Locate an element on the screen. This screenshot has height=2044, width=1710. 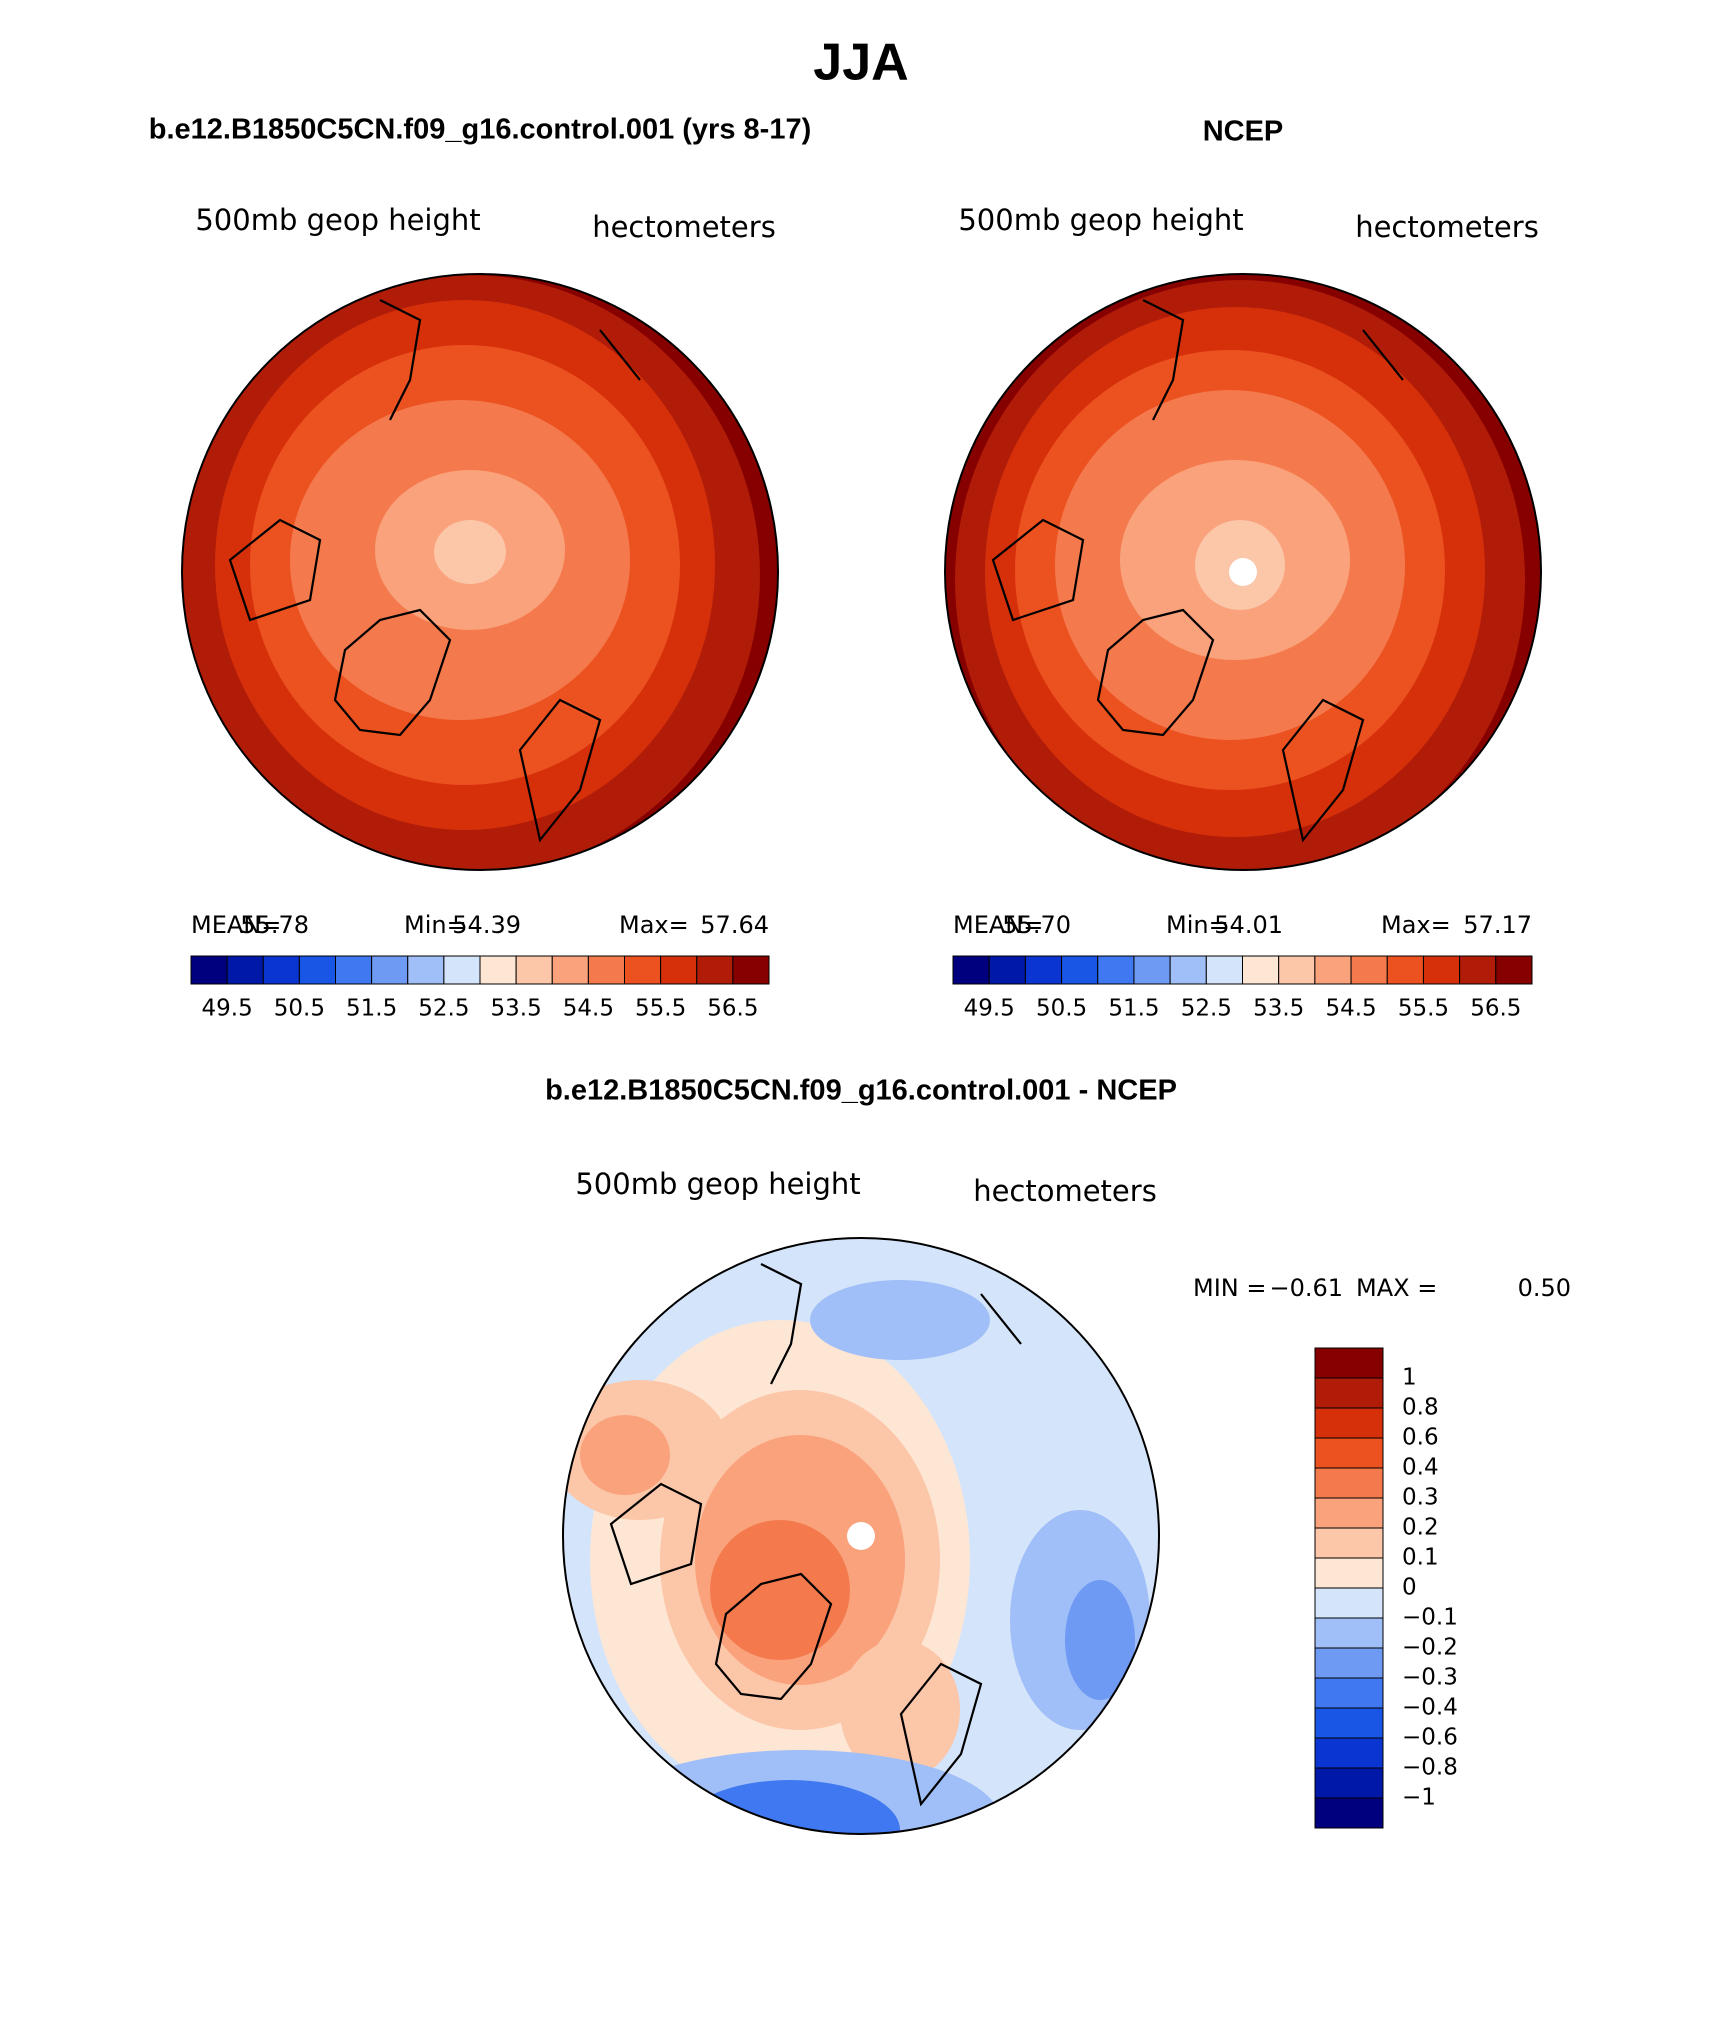
colorbar-label: 51.5 is located at coordinates (1133, 1009).